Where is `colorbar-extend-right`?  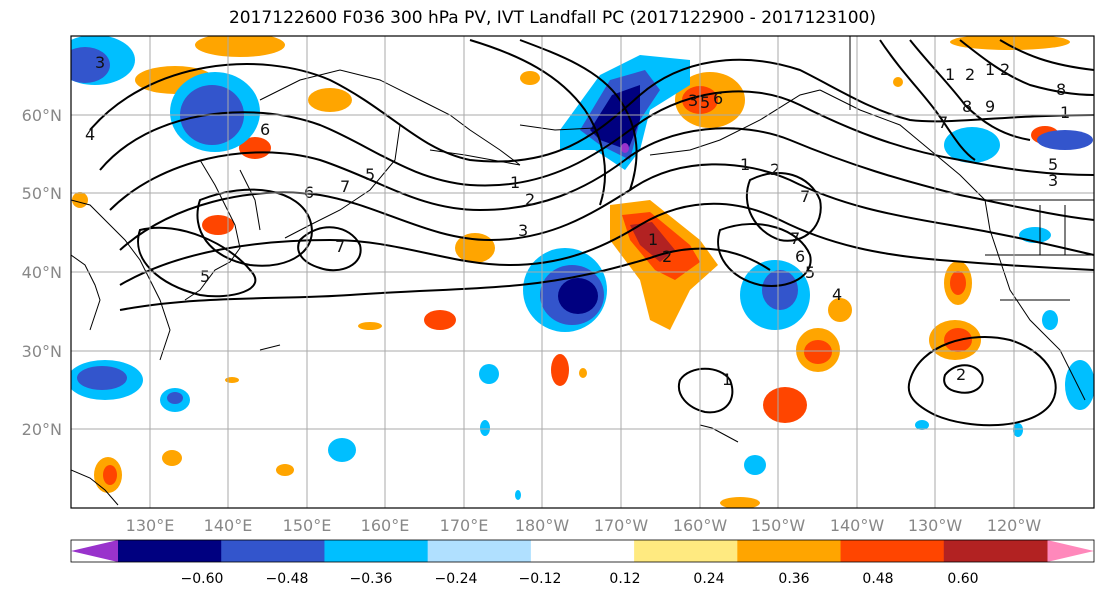 colorbar-extend-right is located at coordinates (1070, 551).